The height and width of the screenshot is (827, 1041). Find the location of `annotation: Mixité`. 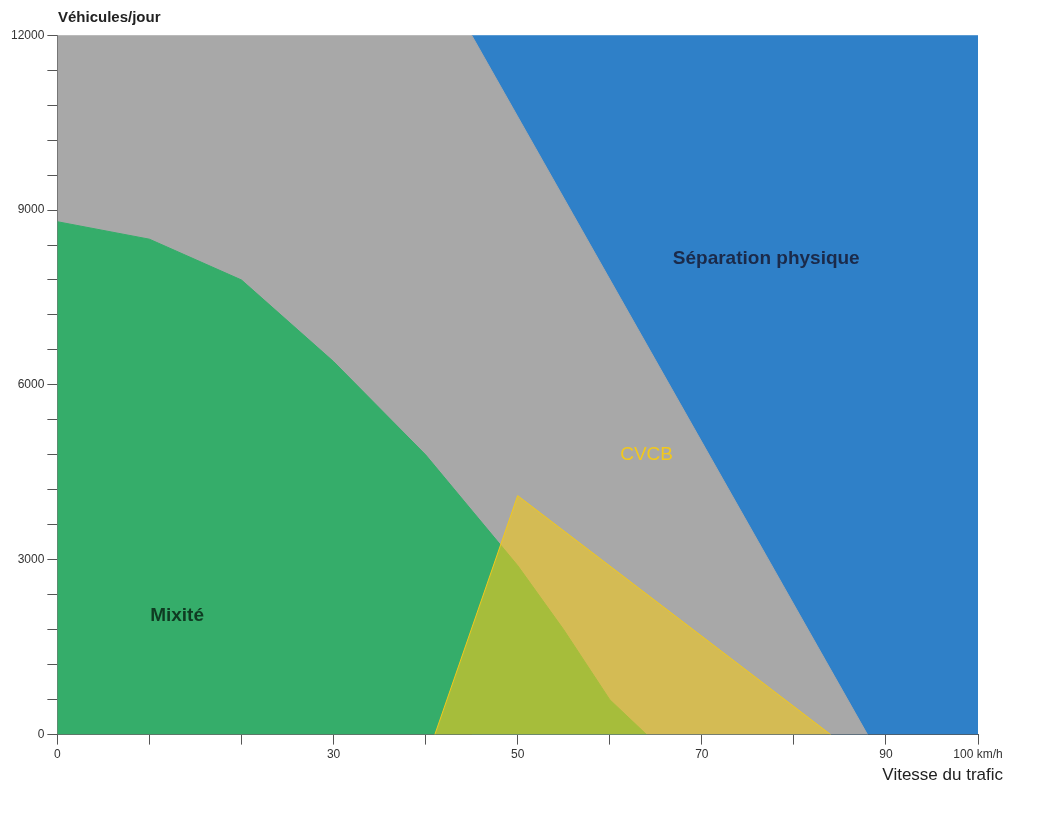

annotation: Mixité is located at coordinates (177, 614).